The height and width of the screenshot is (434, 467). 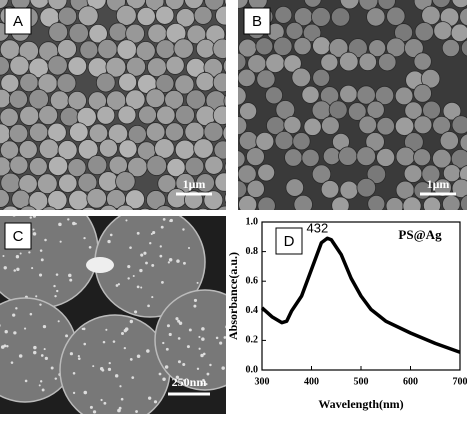 I want to click on panel-label: C, so click(x=18, y=236).